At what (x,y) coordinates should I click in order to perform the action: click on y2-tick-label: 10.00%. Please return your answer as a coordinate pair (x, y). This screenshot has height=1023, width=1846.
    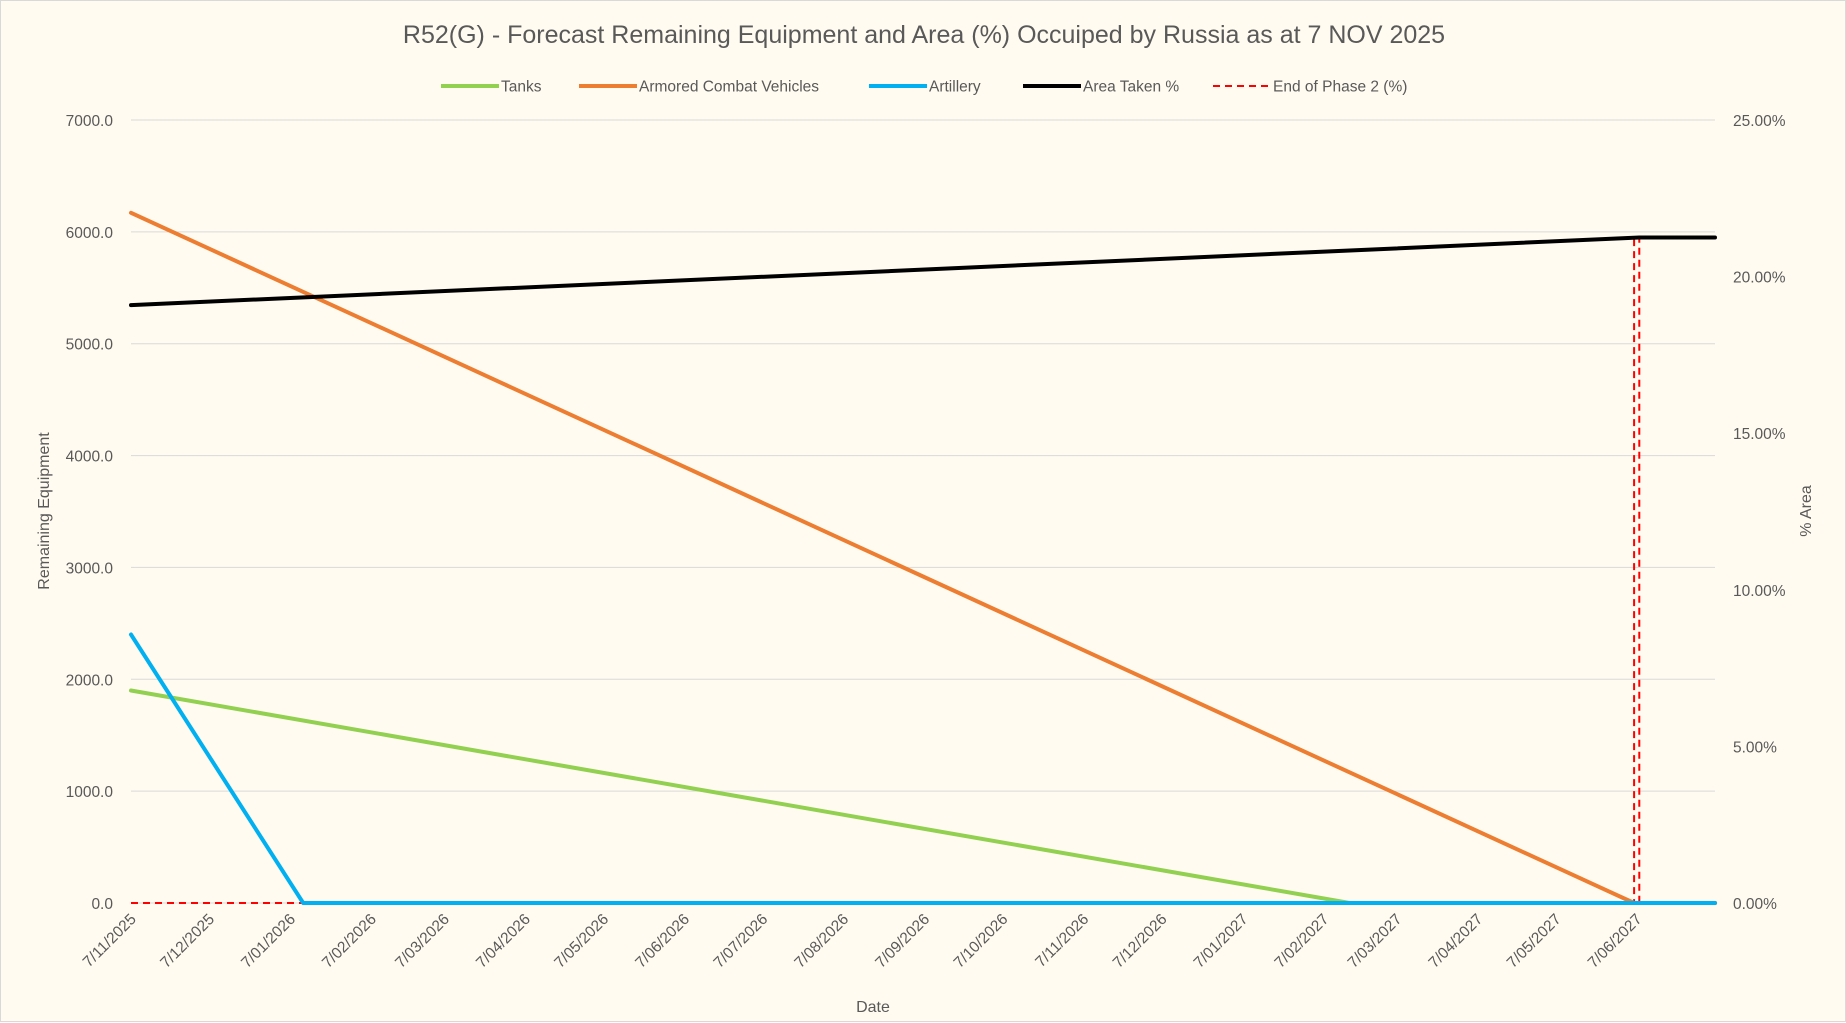
    Looking at the image, I should click on (1759, 591).